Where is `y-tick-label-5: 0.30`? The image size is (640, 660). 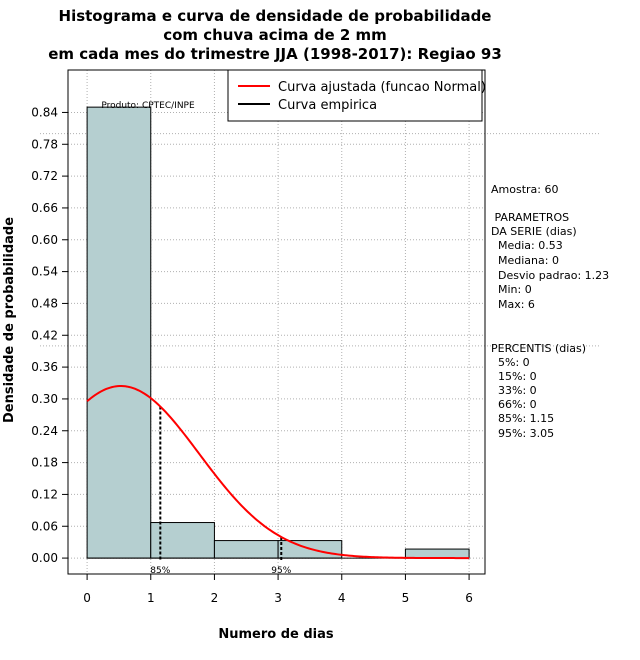
y-tick-label-5: 0.30 is located at coordinates (44, 399).